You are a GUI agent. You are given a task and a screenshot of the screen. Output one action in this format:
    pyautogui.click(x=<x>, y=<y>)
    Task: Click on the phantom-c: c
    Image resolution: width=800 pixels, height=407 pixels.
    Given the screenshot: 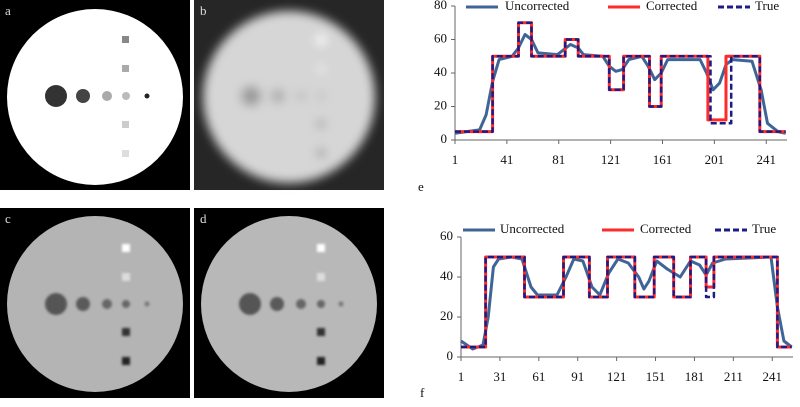 What is the action you would take?
    pyautogui.click(x=95, y=303)
    